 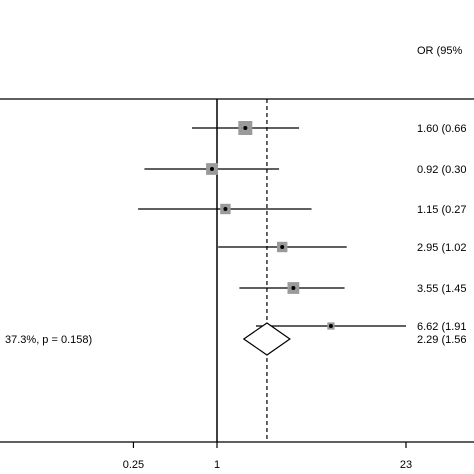 What do you see at coordinates (442, 248) in the screenshot?
I see `study-or-label: 2.95 (1.02` at bounding box center [442, 248].